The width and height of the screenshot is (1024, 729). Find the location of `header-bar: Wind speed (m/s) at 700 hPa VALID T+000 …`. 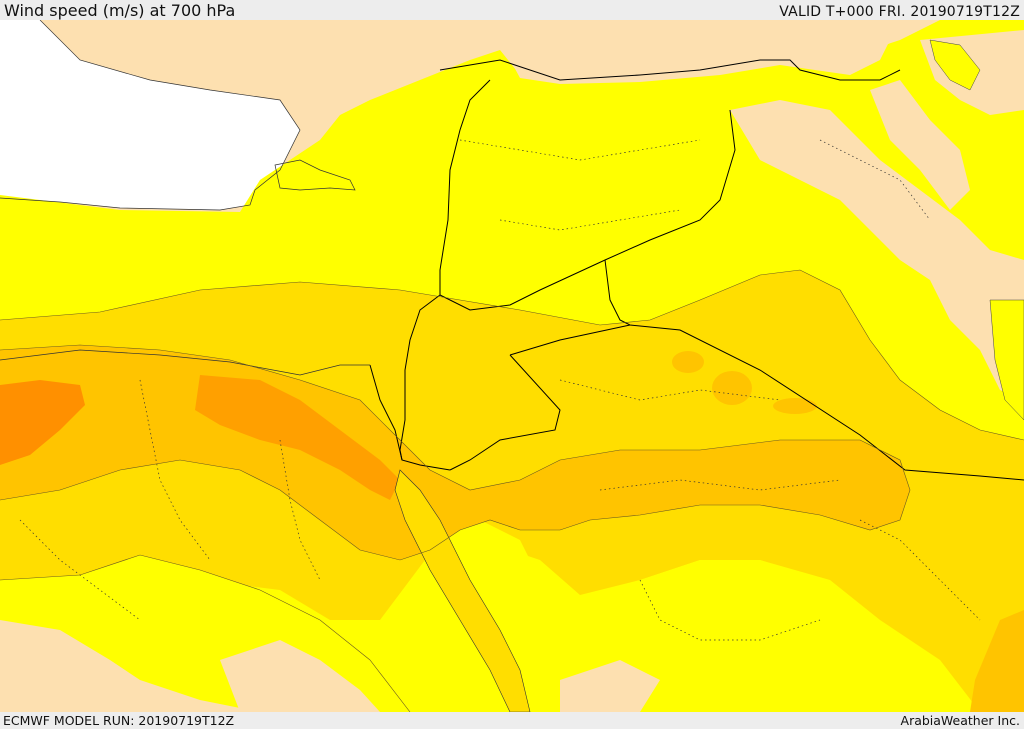

header-bar: Wind speed (m/s) at 700 hPa VALID T+000 … is located at coordinates (512, 10).